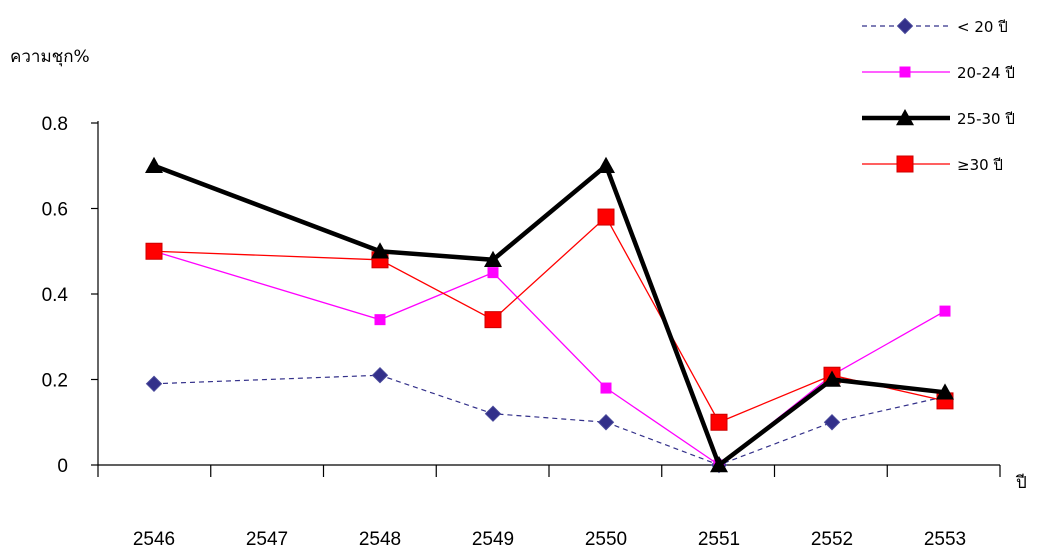  What do you see at coordinates (935, 26) in the screenshot?
I see `legend-item: < 20 ปี` at bounding box center [935, 26].